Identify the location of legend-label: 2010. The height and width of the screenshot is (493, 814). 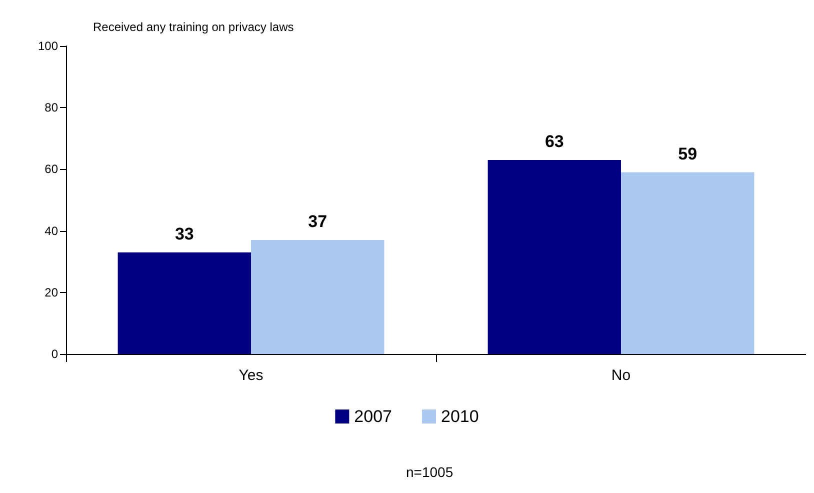
(460, 416).